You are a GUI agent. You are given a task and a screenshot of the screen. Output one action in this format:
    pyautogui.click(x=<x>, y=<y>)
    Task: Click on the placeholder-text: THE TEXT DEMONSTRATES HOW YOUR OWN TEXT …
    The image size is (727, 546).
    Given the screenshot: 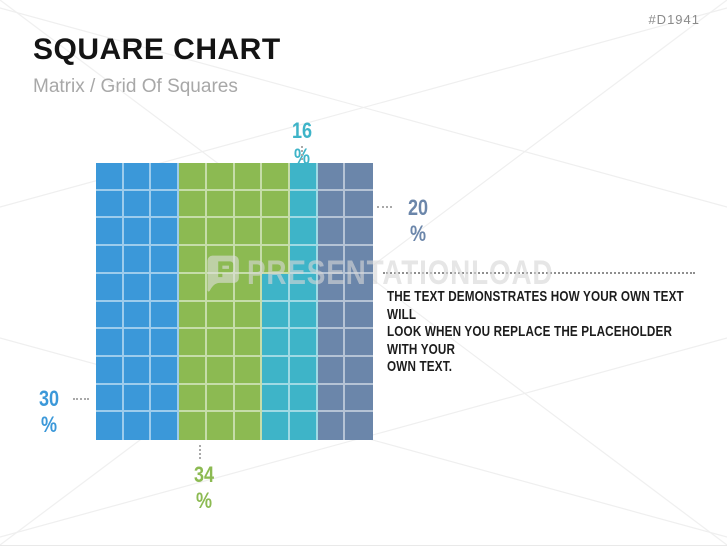 What is the action you would take?
    pyautogui.click(x=543, y=332)
    